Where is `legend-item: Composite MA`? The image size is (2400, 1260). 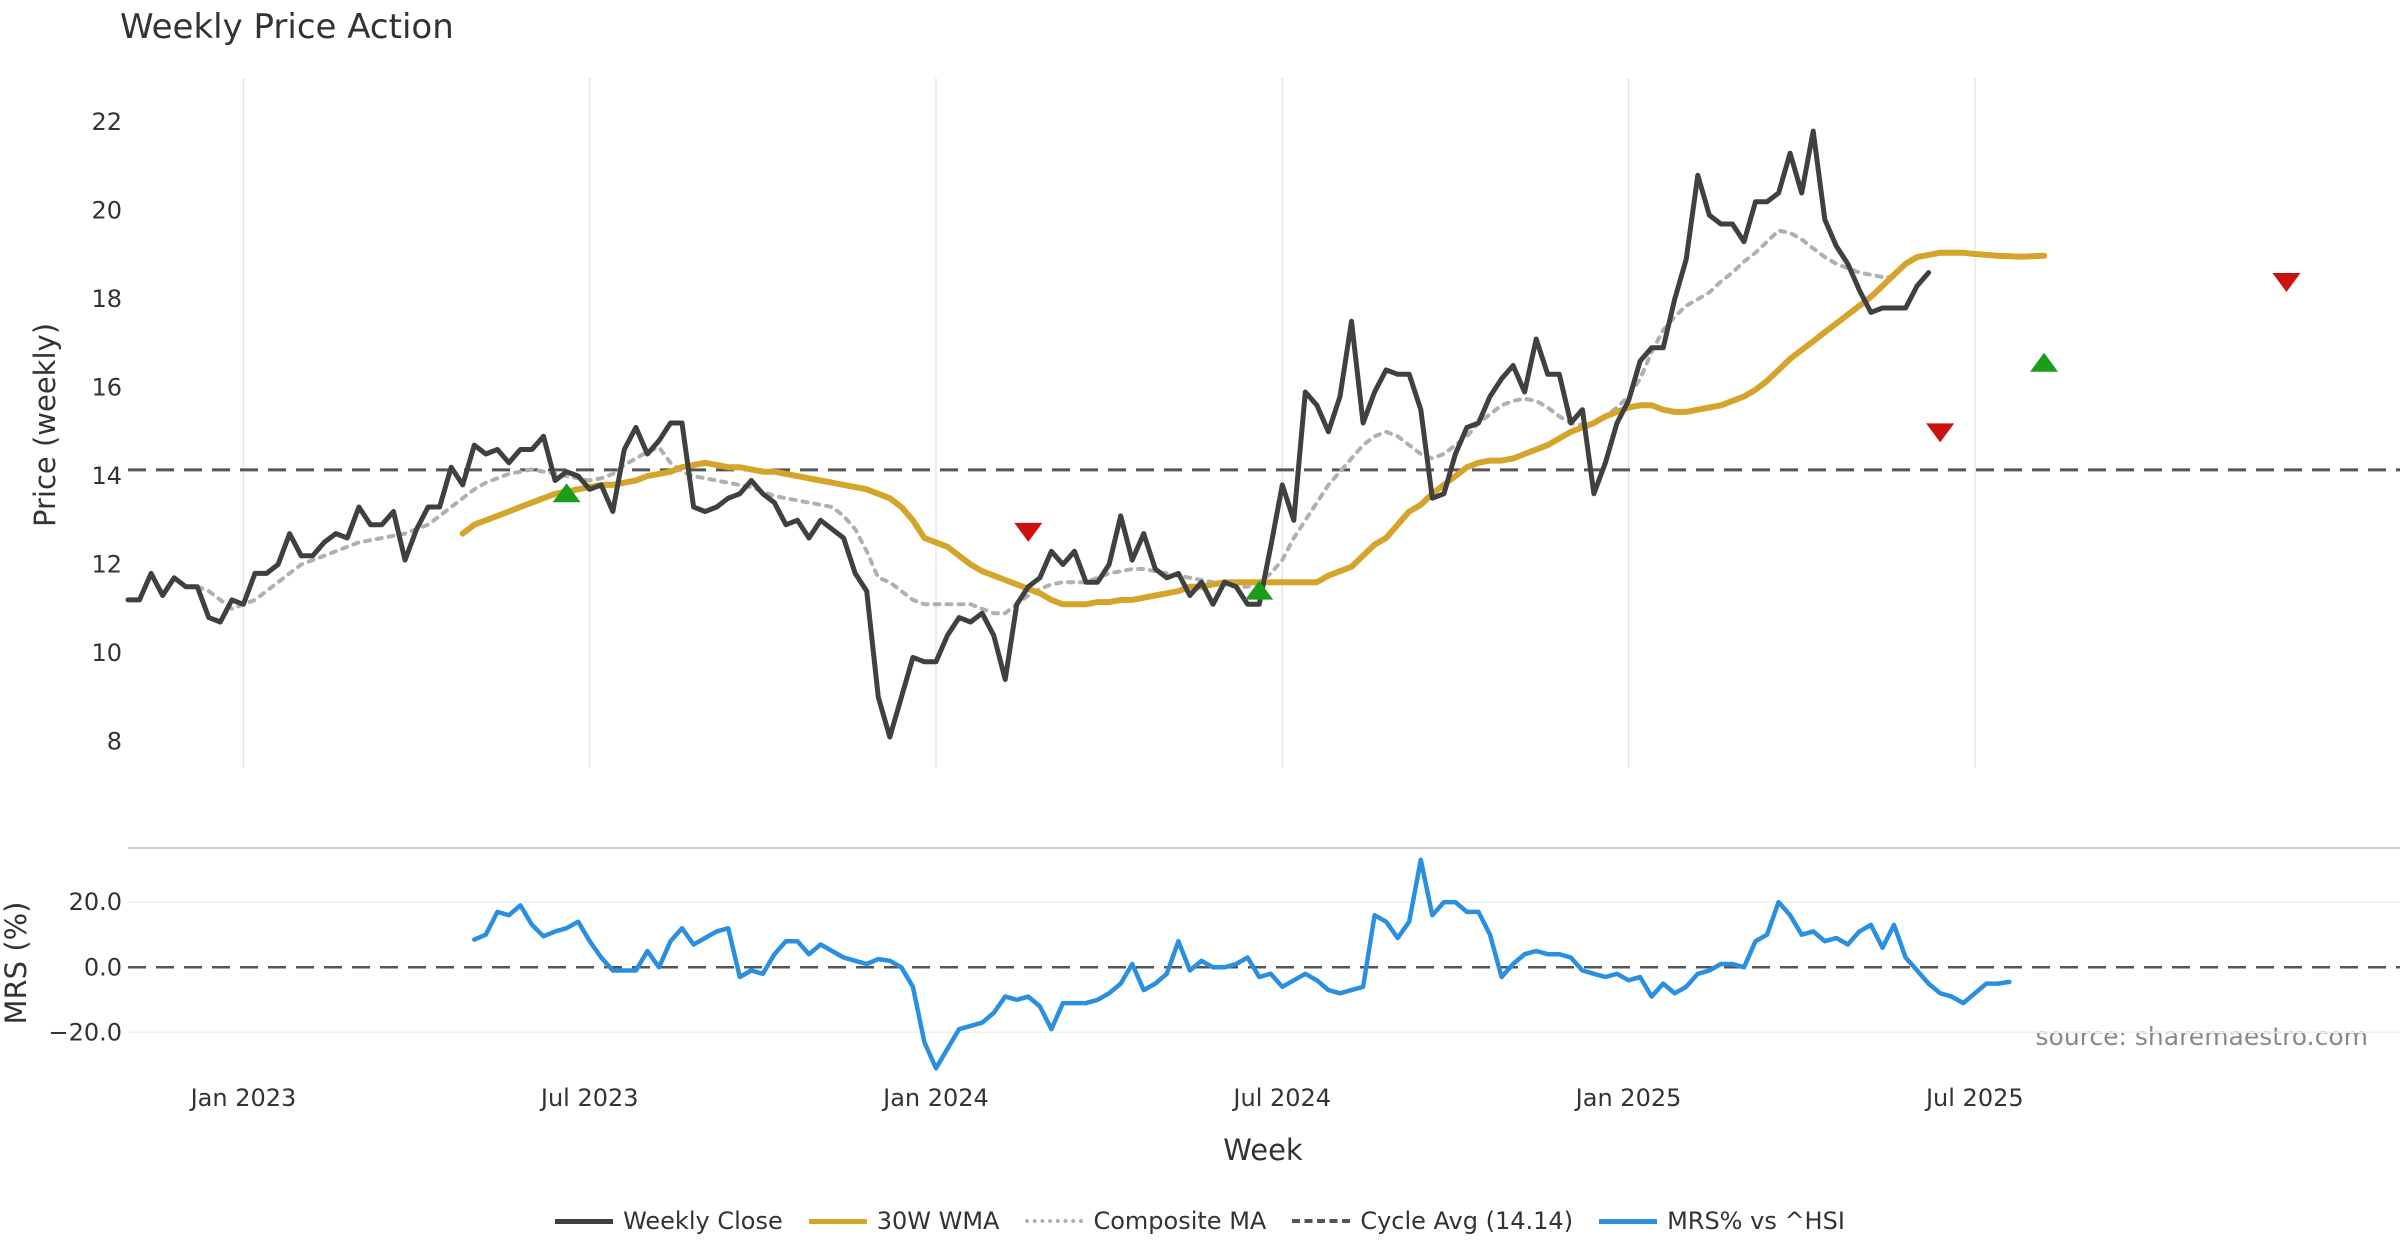 legend-item: Composite MA is located at coordinates (1145, 1221).